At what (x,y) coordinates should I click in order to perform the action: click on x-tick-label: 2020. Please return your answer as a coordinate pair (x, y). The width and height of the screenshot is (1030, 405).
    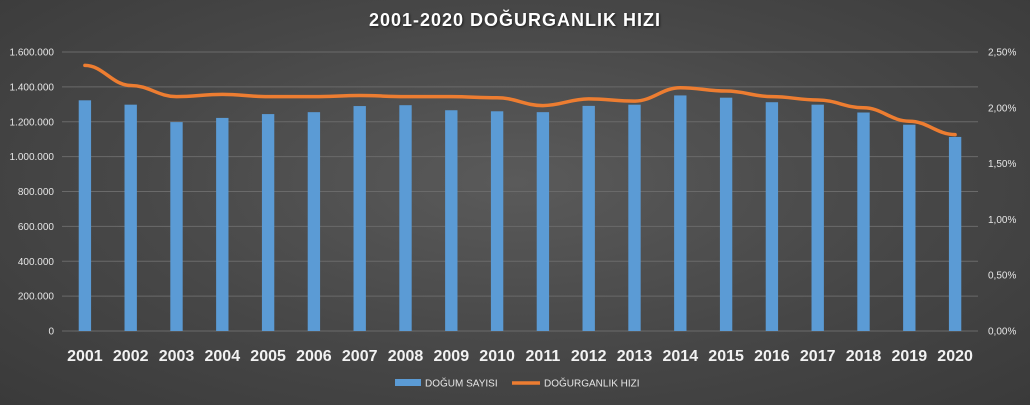
    Looking at the image, I should click on (955, 356).